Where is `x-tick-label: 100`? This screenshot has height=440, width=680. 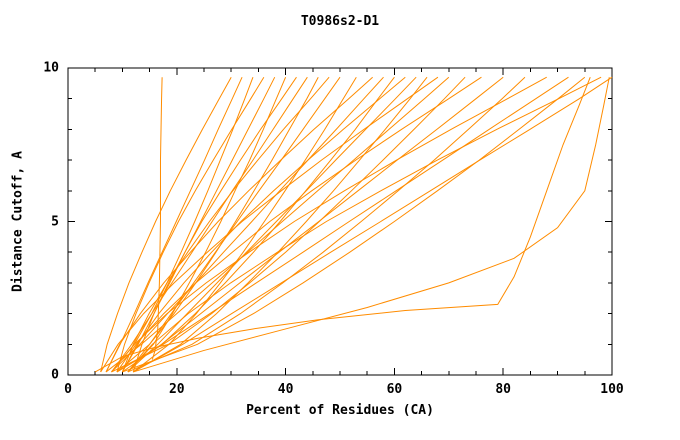
x-tick-label: 100 is located at coordinates (612, 389).